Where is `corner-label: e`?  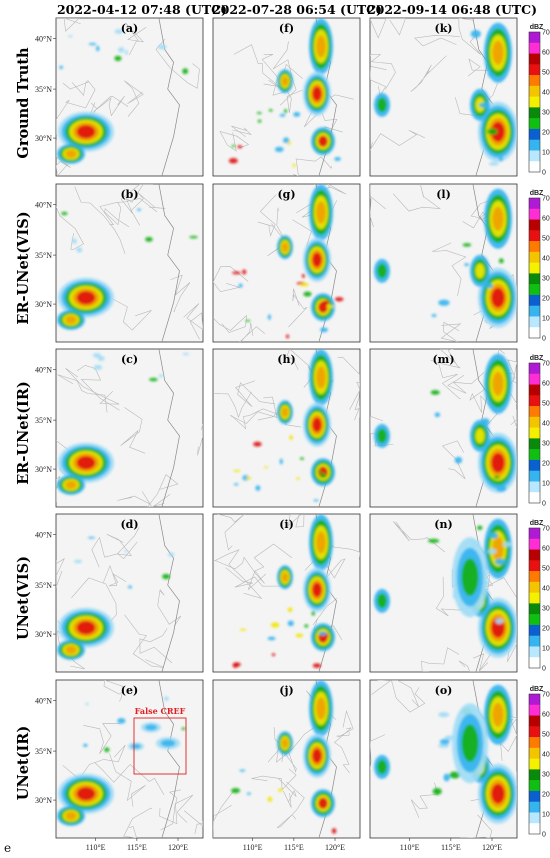
corner-label: e is located at coordinates (7, 848).